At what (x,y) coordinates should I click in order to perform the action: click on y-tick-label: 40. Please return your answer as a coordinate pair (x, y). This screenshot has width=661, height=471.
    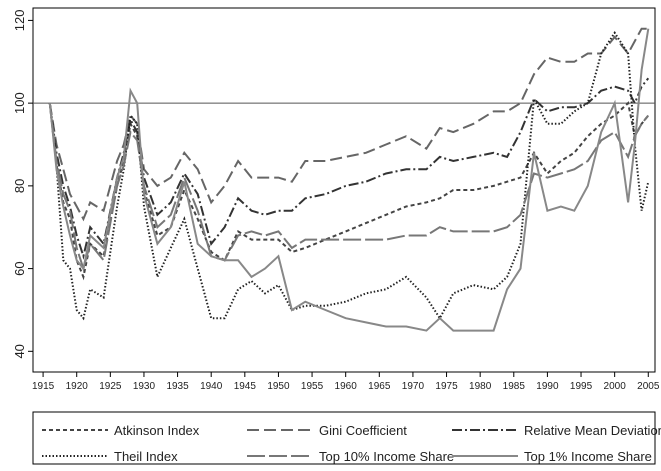
    Looking at the image, I should click on (19, 351).